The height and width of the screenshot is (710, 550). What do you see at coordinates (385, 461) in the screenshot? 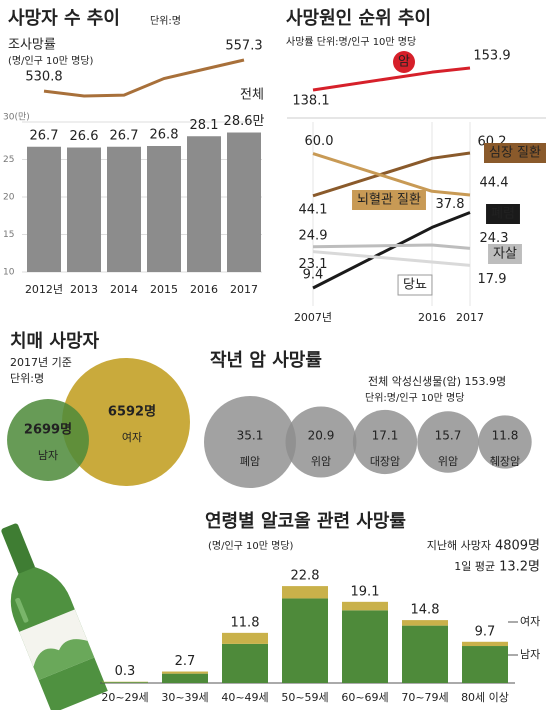
I see `category-label: 대장암` at bounding box center [385, 461].